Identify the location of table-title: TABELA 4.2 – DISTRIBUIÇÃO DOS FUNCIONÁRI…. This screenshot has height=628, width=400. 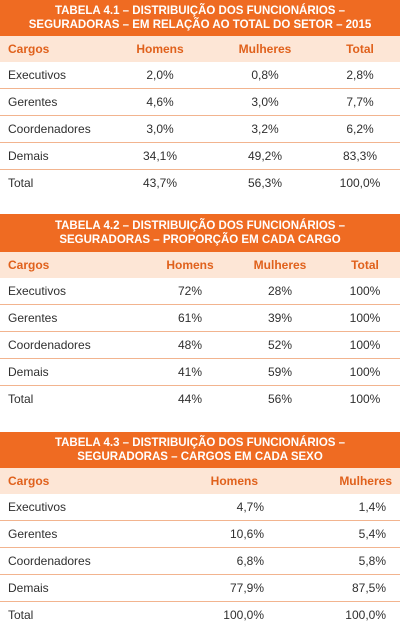
(200, 233).